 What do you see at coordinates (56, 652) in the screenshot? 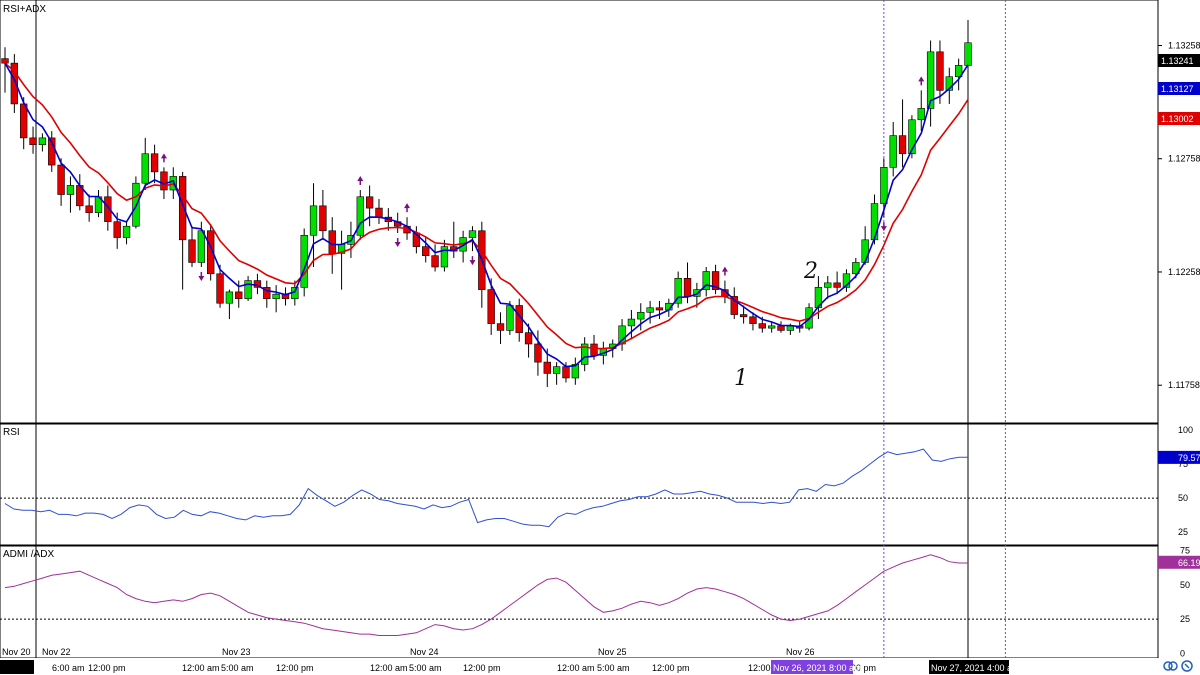
I see `day-label: Nov 22` at bounding box center [56, 652].